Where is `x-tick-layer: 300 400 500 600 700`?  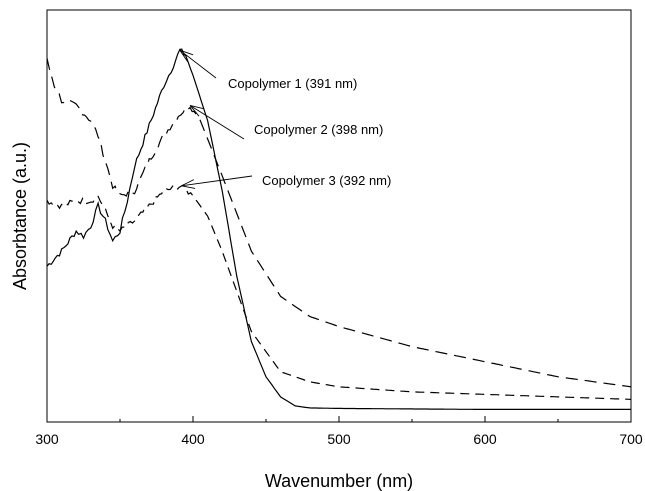
x-tick-layer: 300 400 500 600 700 is located at coordinates (339, 431).